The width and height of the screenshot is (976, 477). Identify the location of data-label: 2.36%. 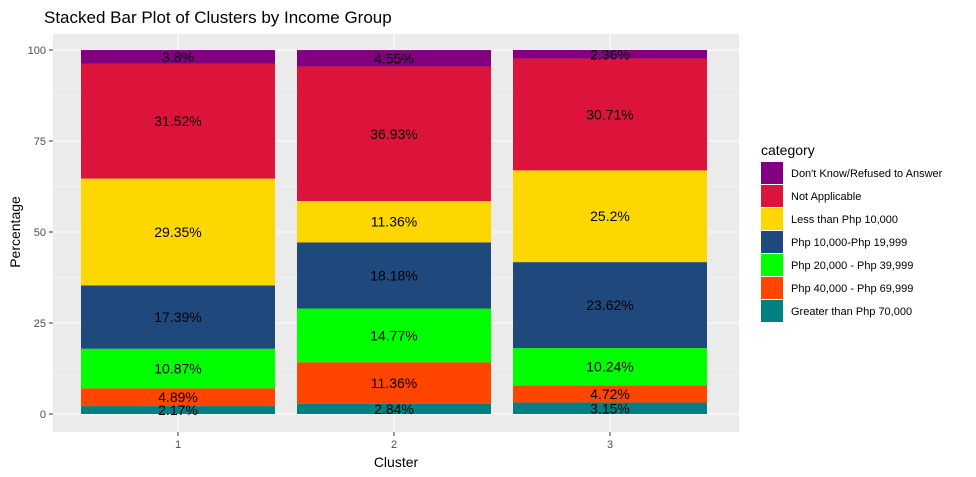
(610, 54).